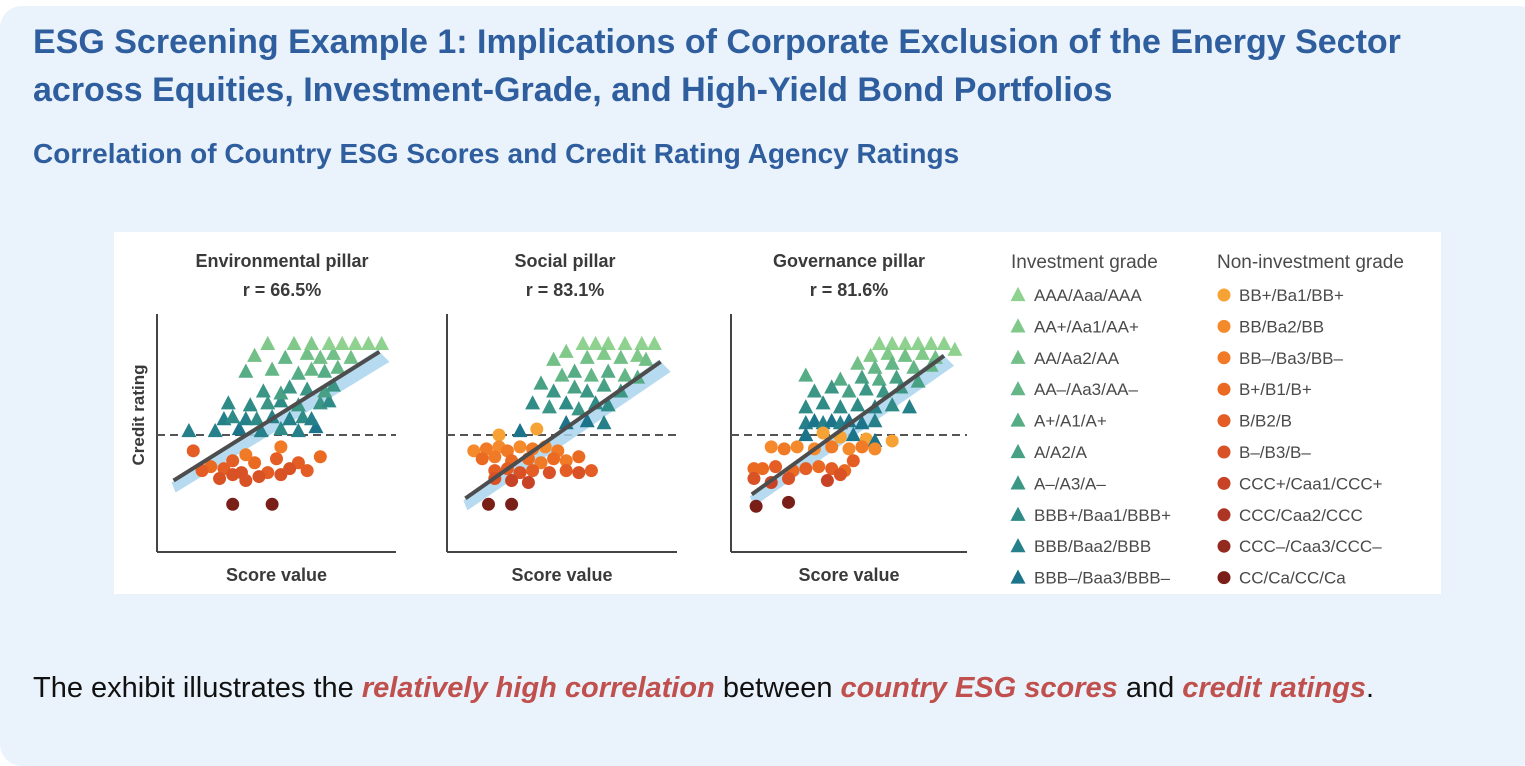  What do you see at coordinates (1370, 688) in the screenshot?
I see `caption-suffix: .` at bounding box center [1370, 688].